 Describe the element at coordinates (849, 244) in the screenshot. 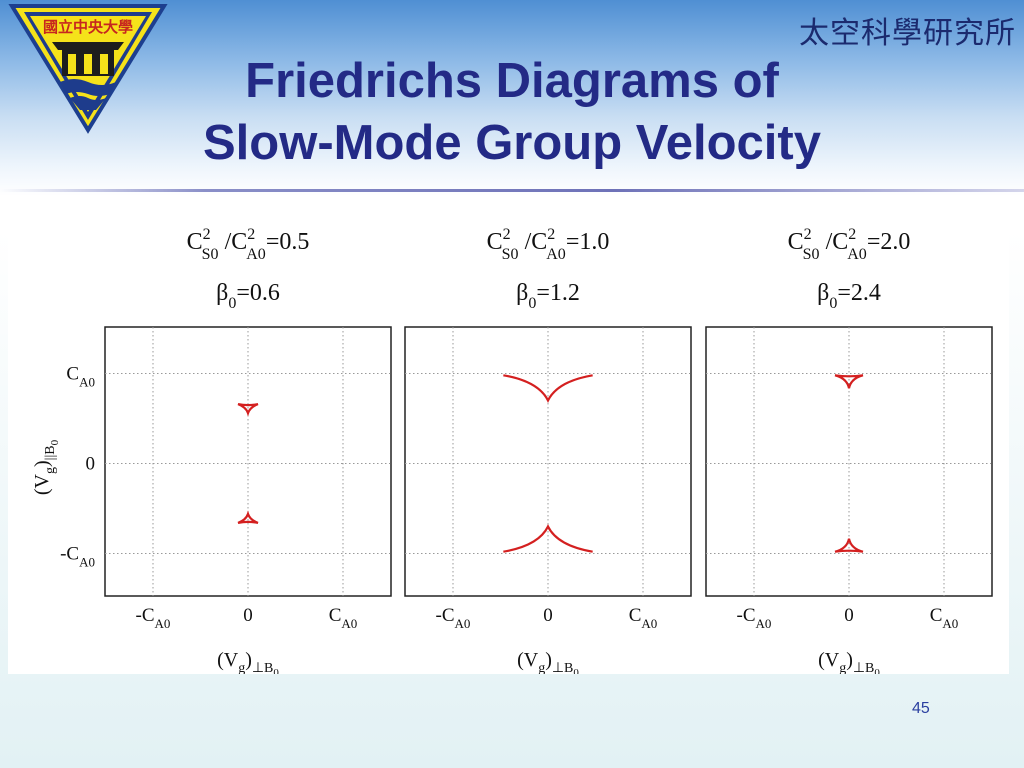

I see `param-ratio-3: C2 S0 /C2 A0=2.0` at that location.